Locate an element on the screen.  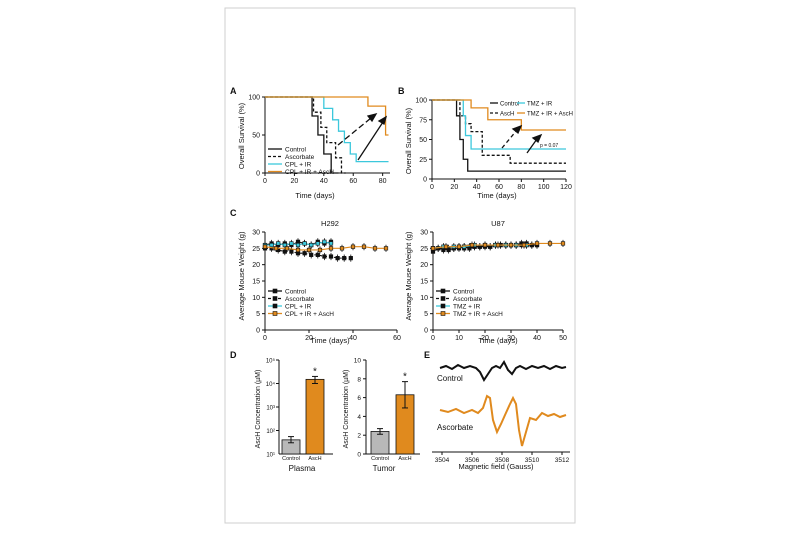
panel-d-plasma-bar is located at coordinates (315, 416).